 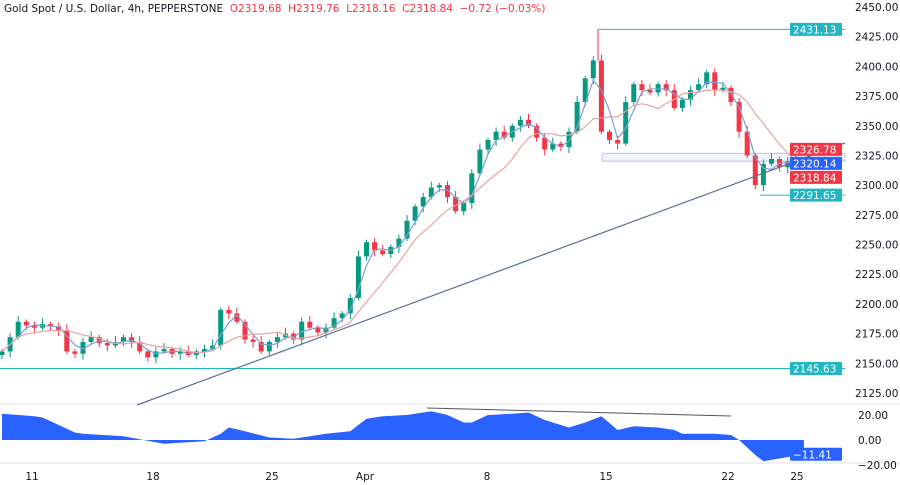 I want to click on high-value: H2319.76, so click(x=314, y=9).